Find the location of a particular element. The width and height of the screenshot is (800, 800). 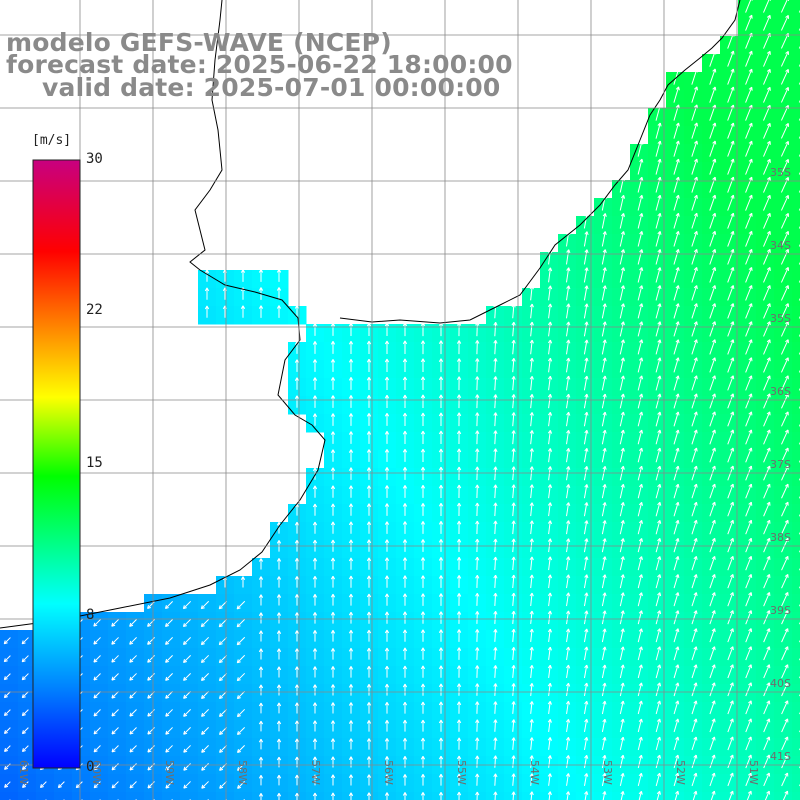

colorbar-tick-30: 30 is located at coordinates (94, 159).